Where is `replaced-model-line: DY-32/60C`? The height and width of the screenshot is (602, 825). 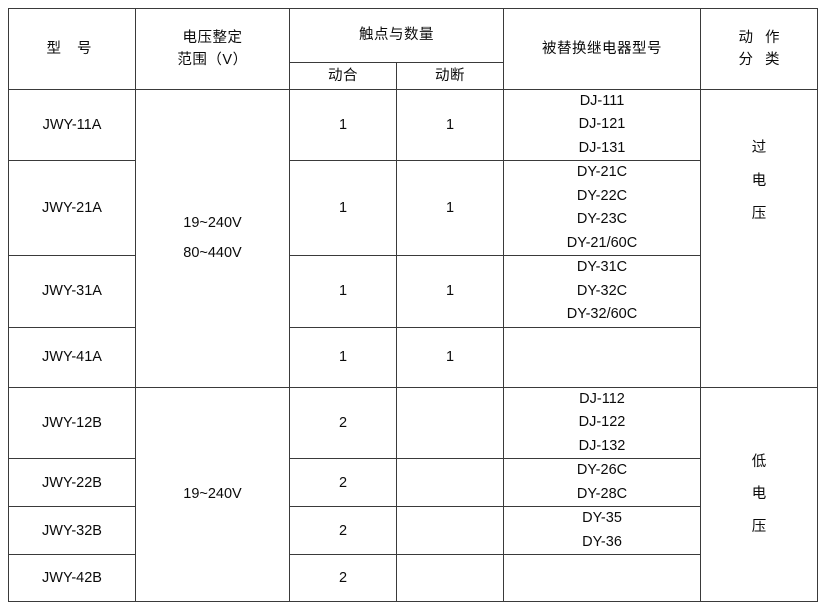
replaced-model-line: DY-32/60C is located at coordinates (602, 314).